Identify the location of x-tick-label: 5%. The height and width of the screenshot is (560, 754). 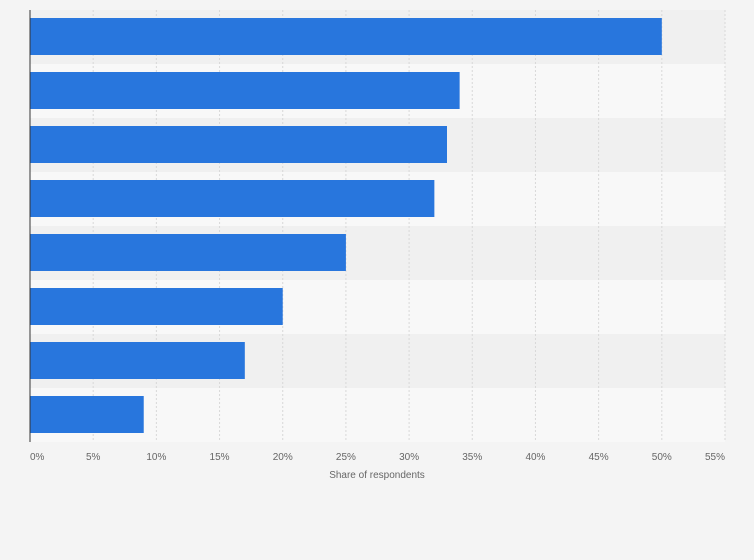
(93, 457).